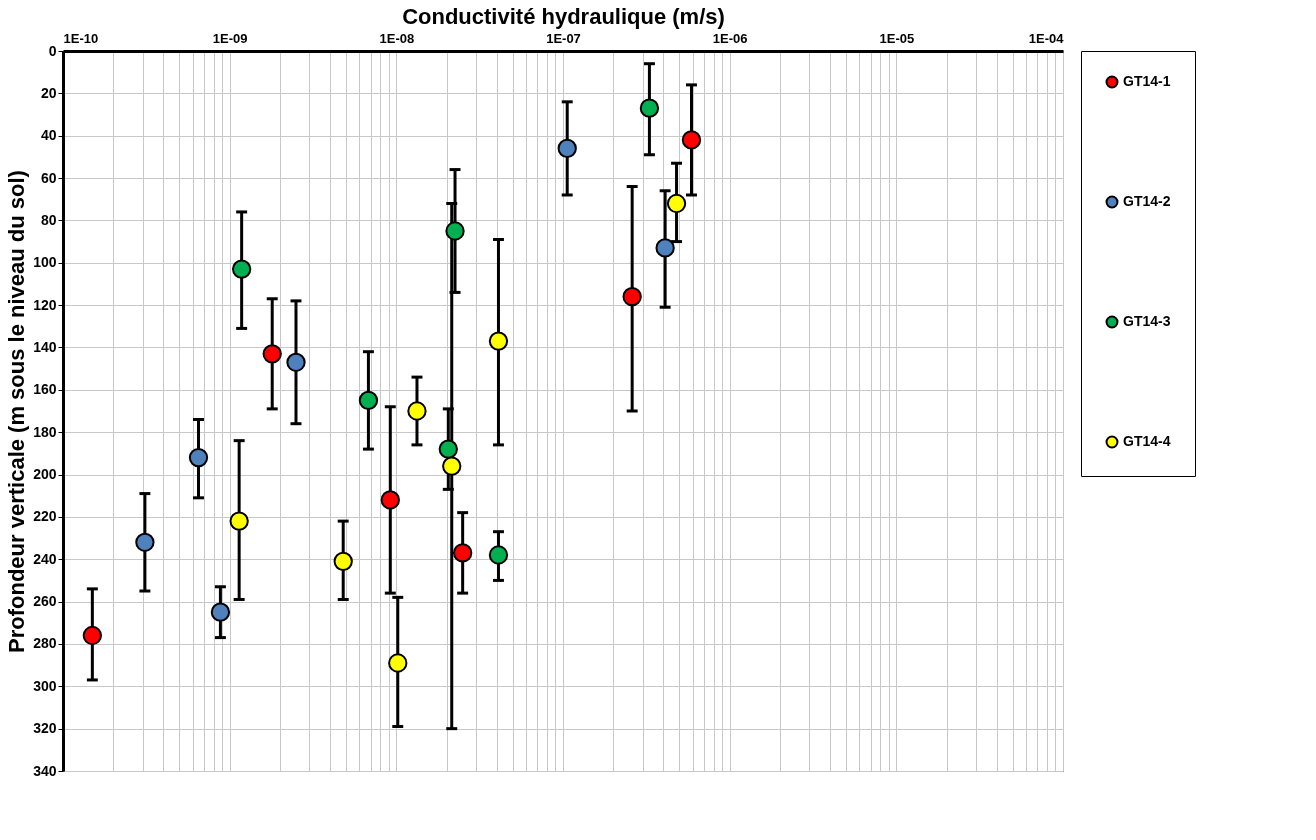  I want to click on y-tick-label: 100, so click(45, 262).